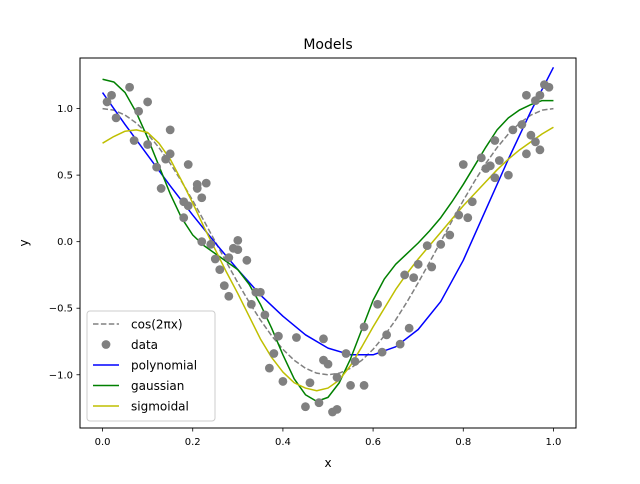 The height and width of the screenshot is (484, 640). Describe the element at coordinates (65, 176) in the screenshot. I see `y-tick-label-3: 0.5` at that location.